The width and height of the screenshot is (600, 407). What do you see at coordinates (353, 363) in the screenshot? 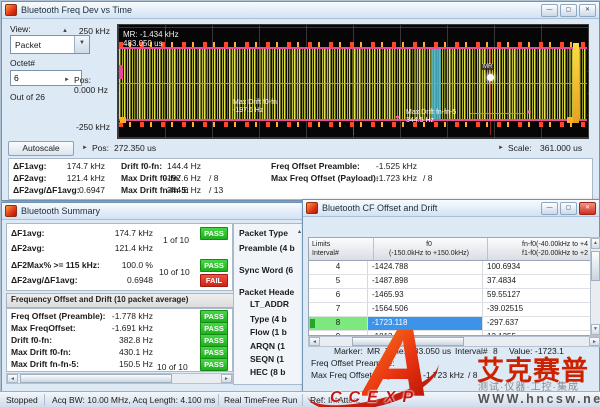
I see `footer-freq-offset-label: Freq Offset Preamble:` at bounding box center [353, 363].